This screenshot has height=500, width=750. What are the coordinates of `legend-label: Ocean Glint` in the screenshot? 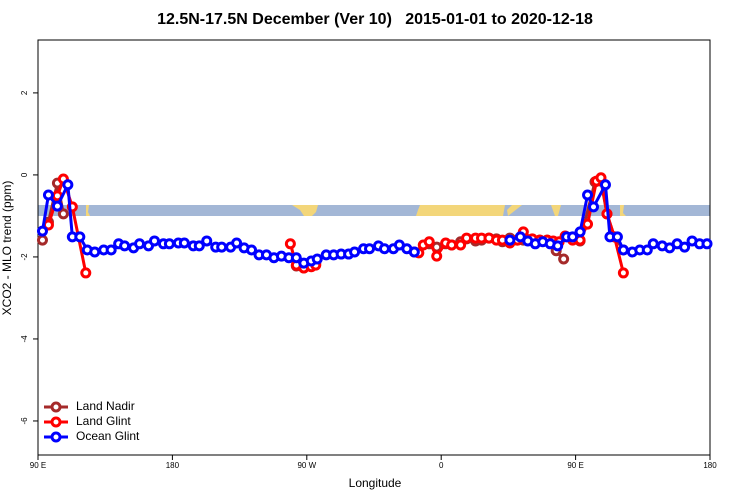 It's located at (108, 436).